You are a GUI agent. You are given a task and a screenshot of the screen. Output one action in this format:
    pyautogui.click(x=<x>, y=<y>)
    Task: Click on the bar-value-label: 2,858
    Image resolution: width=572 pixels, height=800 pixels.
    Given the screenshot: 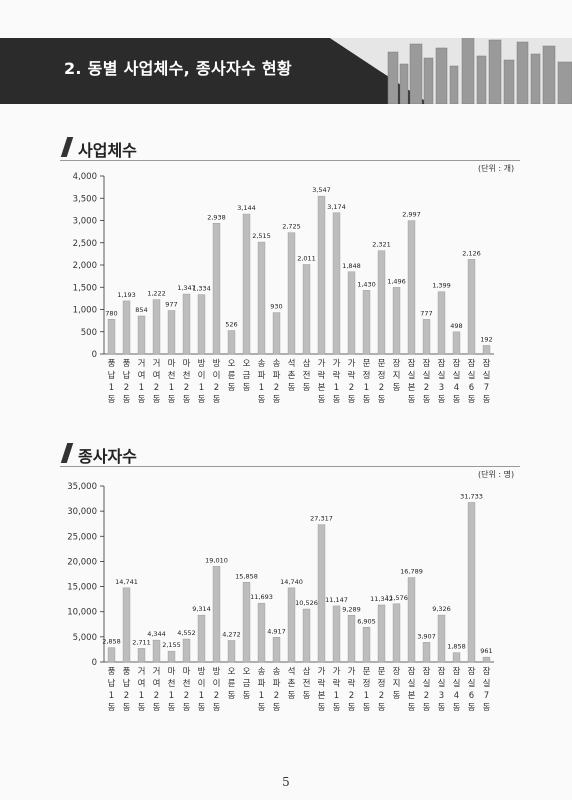 What is the action you would take?
    pyautogui.click(x=111, y=642)
    